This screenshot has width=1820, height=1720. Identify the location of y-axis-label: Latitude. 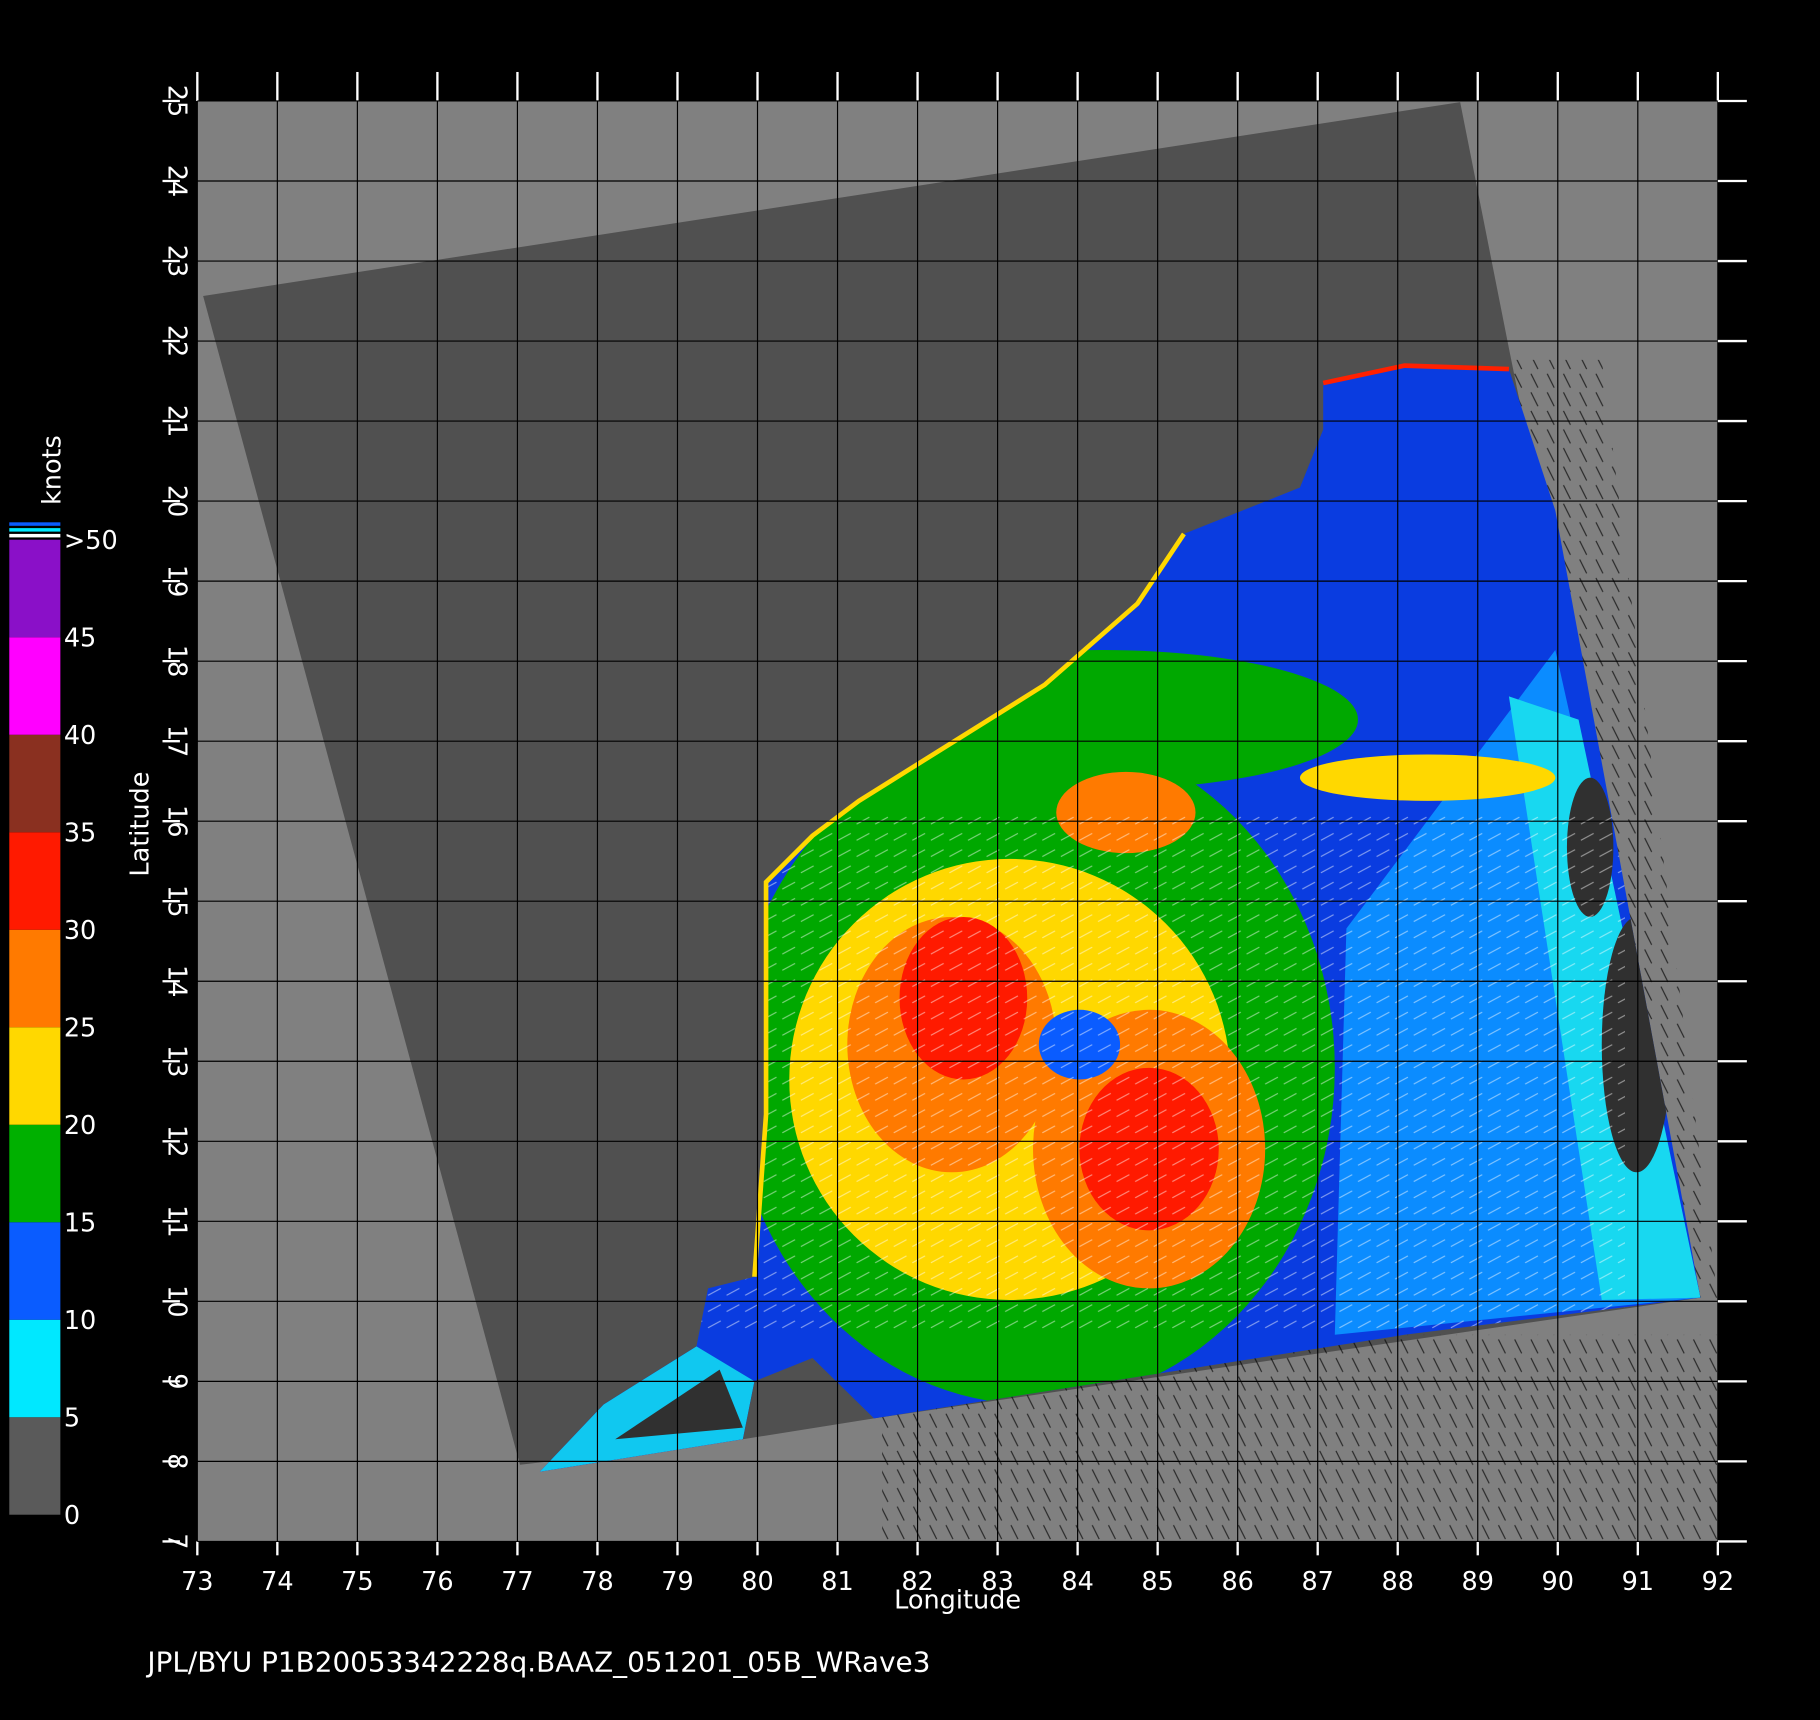
(141, 824).